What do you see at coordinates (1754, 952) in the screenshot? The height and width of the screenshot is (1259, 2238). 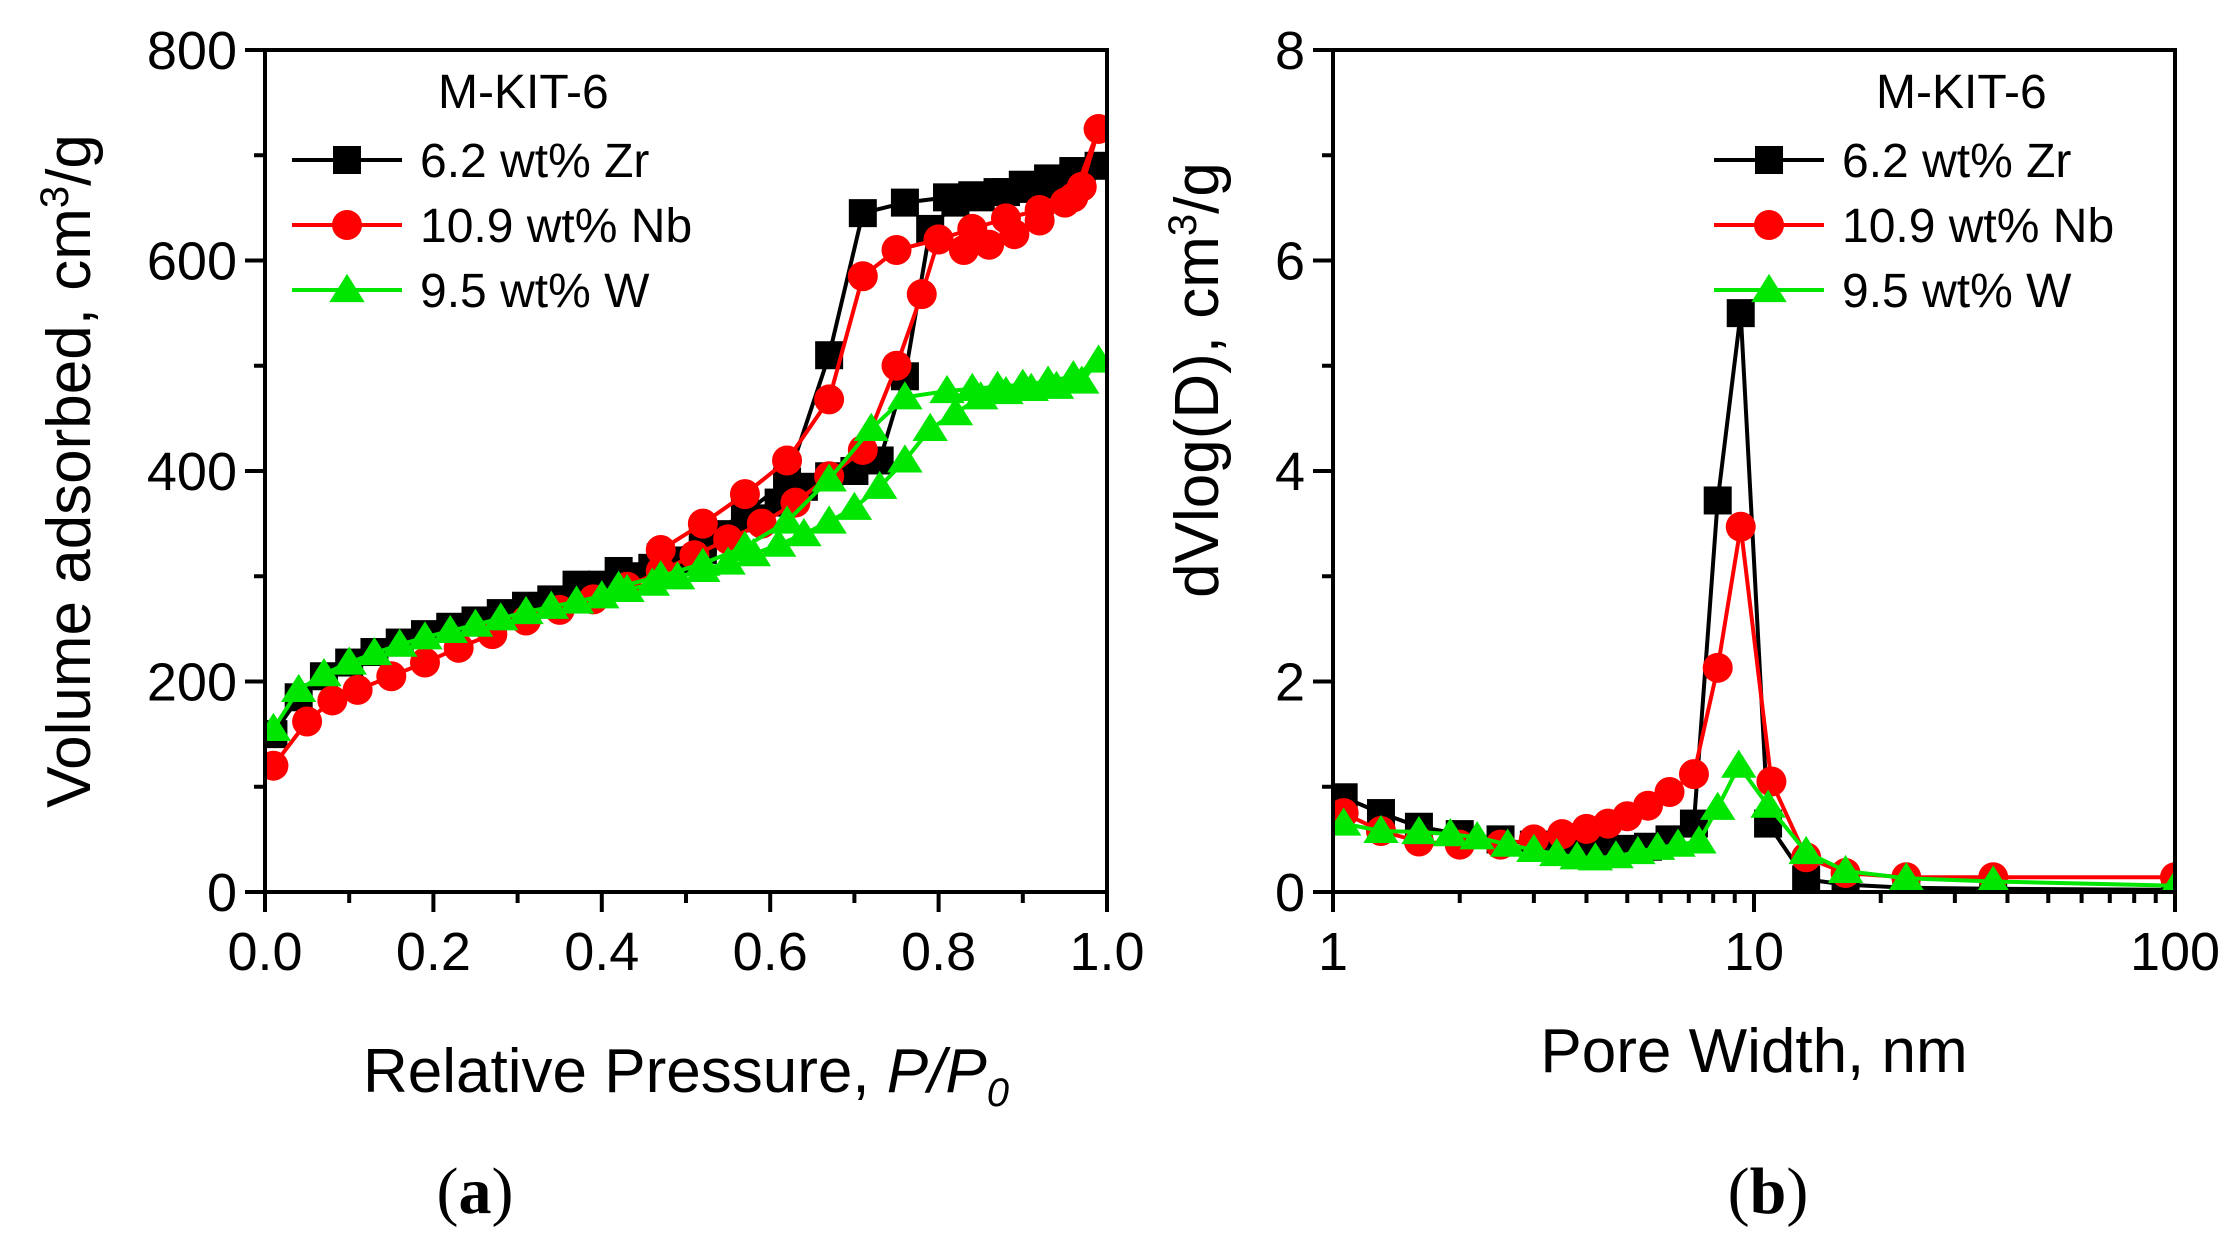 I see `b-x-tick-label: 10` at bounding box center [1754, 952].